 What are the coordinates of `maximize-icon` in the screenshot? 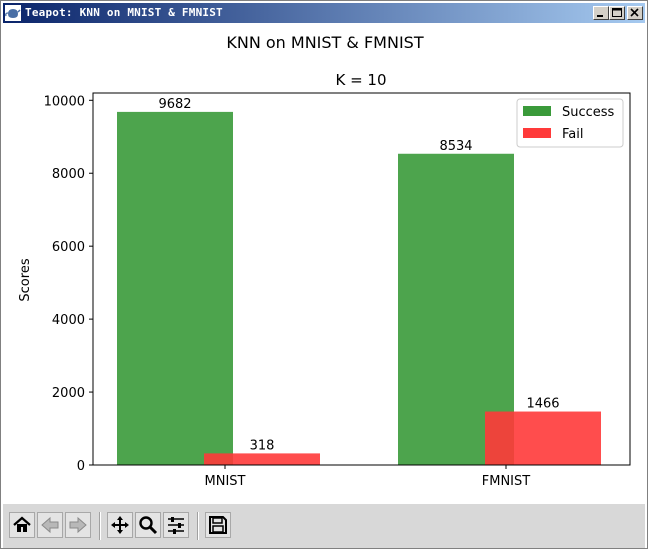 It's located at (617, 12).